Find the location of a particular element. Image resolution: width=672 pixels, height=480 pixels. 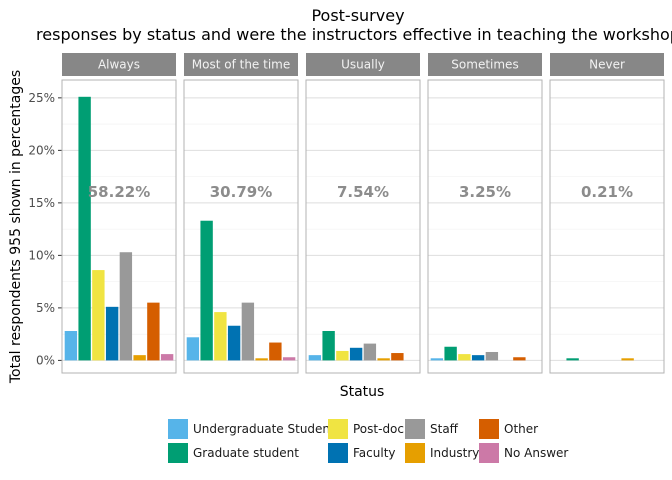

legend-item-post-doc: Post-doc is located at coordinates (366, 429).